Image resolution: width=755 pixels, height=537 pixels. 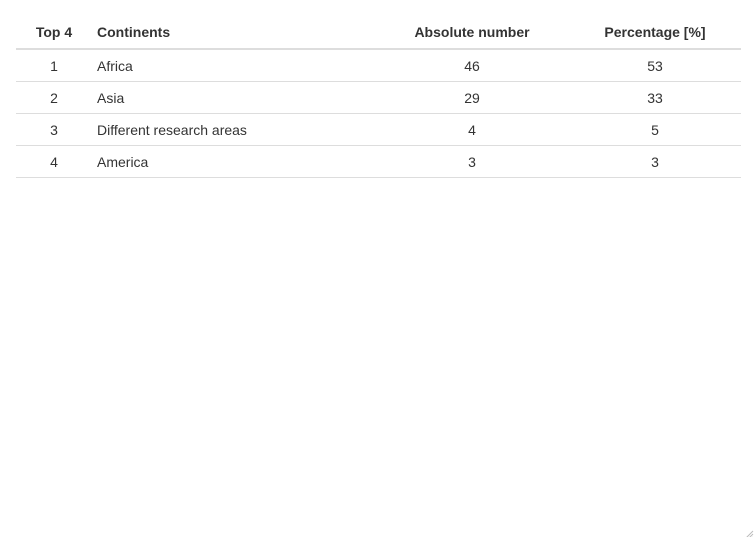 I want to click on cell-absolute-number: 3, so click(x=472, y=161).